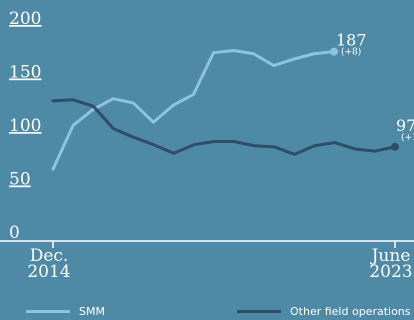 Image resolution: width=414 pixels, height=320 pixels. What do you see at coordinates (395, 146) in the screenshot?
I see `series-end-marker-other-field-operations` at bounding box center [395, 146].